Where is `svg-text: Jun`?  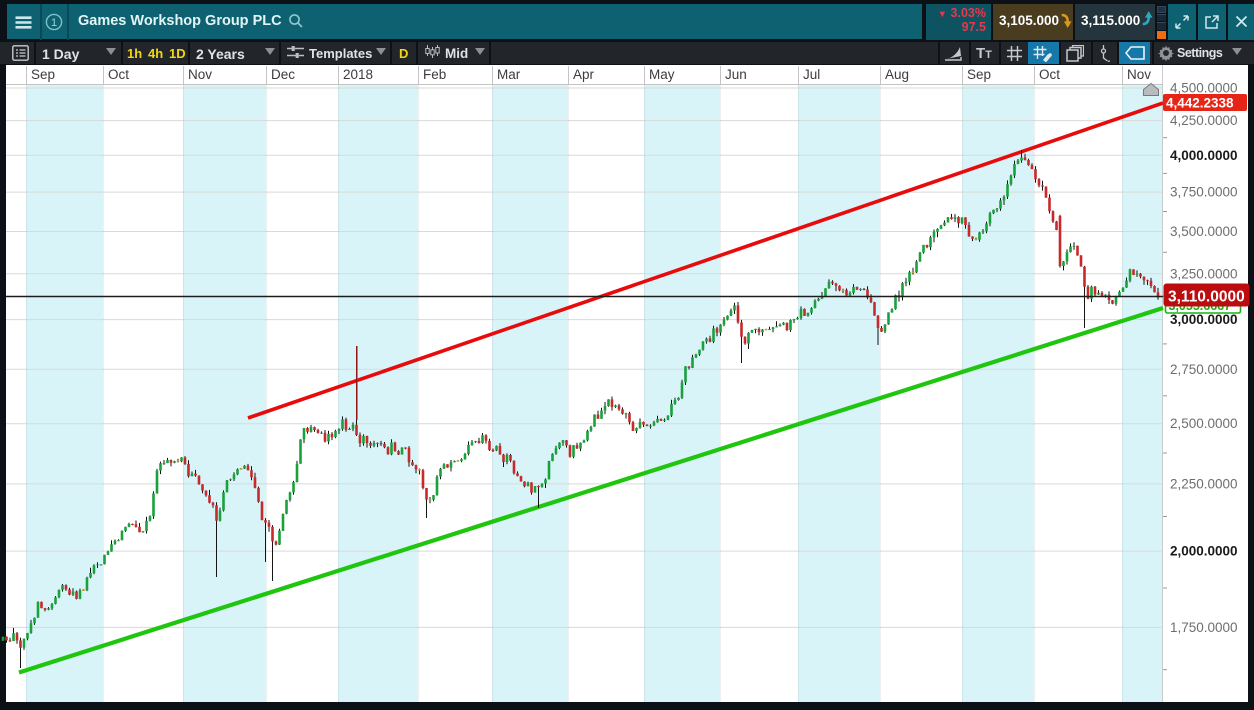 svg-text: Jun is located at coordinates (736, 74).